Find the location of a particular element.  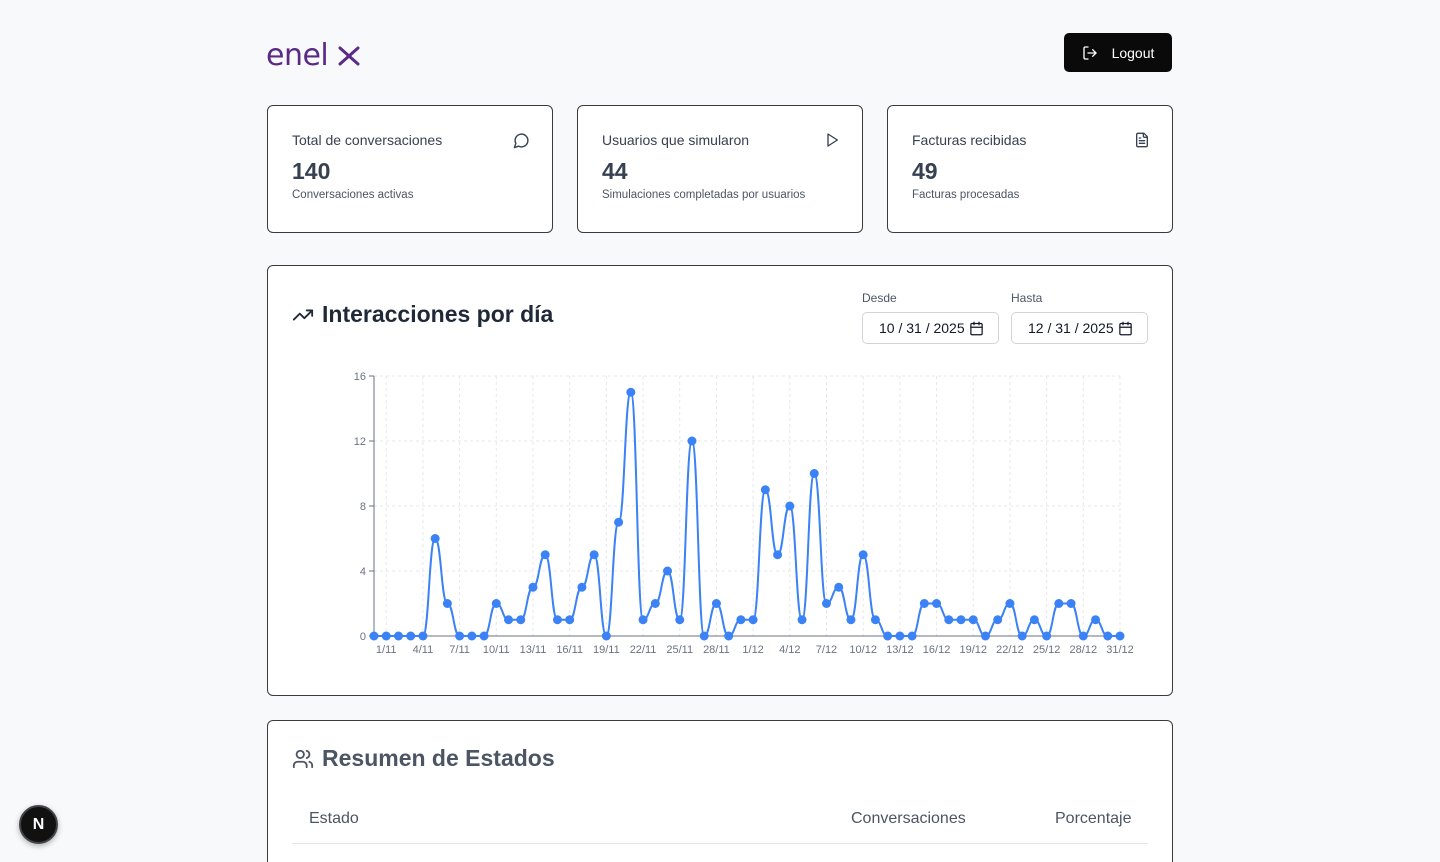

log-out-icon is located at coordinates (1089, 52).